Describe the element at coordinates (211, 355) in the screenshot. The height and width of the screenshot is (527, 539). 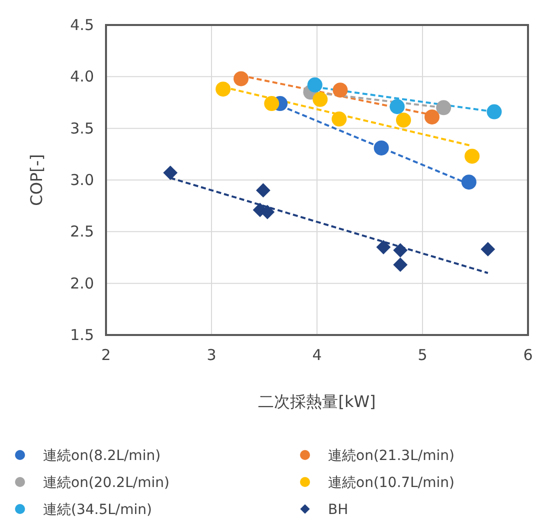
I see `x-tick-label: 3` at that location.